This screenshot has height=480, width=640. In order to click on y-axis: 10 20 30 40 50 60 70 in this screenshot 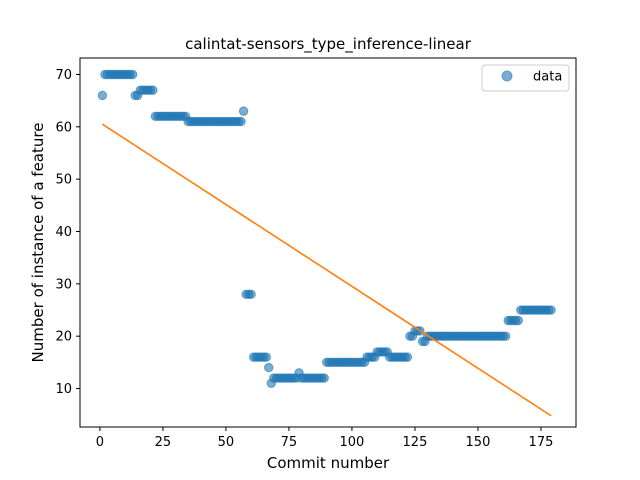, I will do `click(67, 232)`.